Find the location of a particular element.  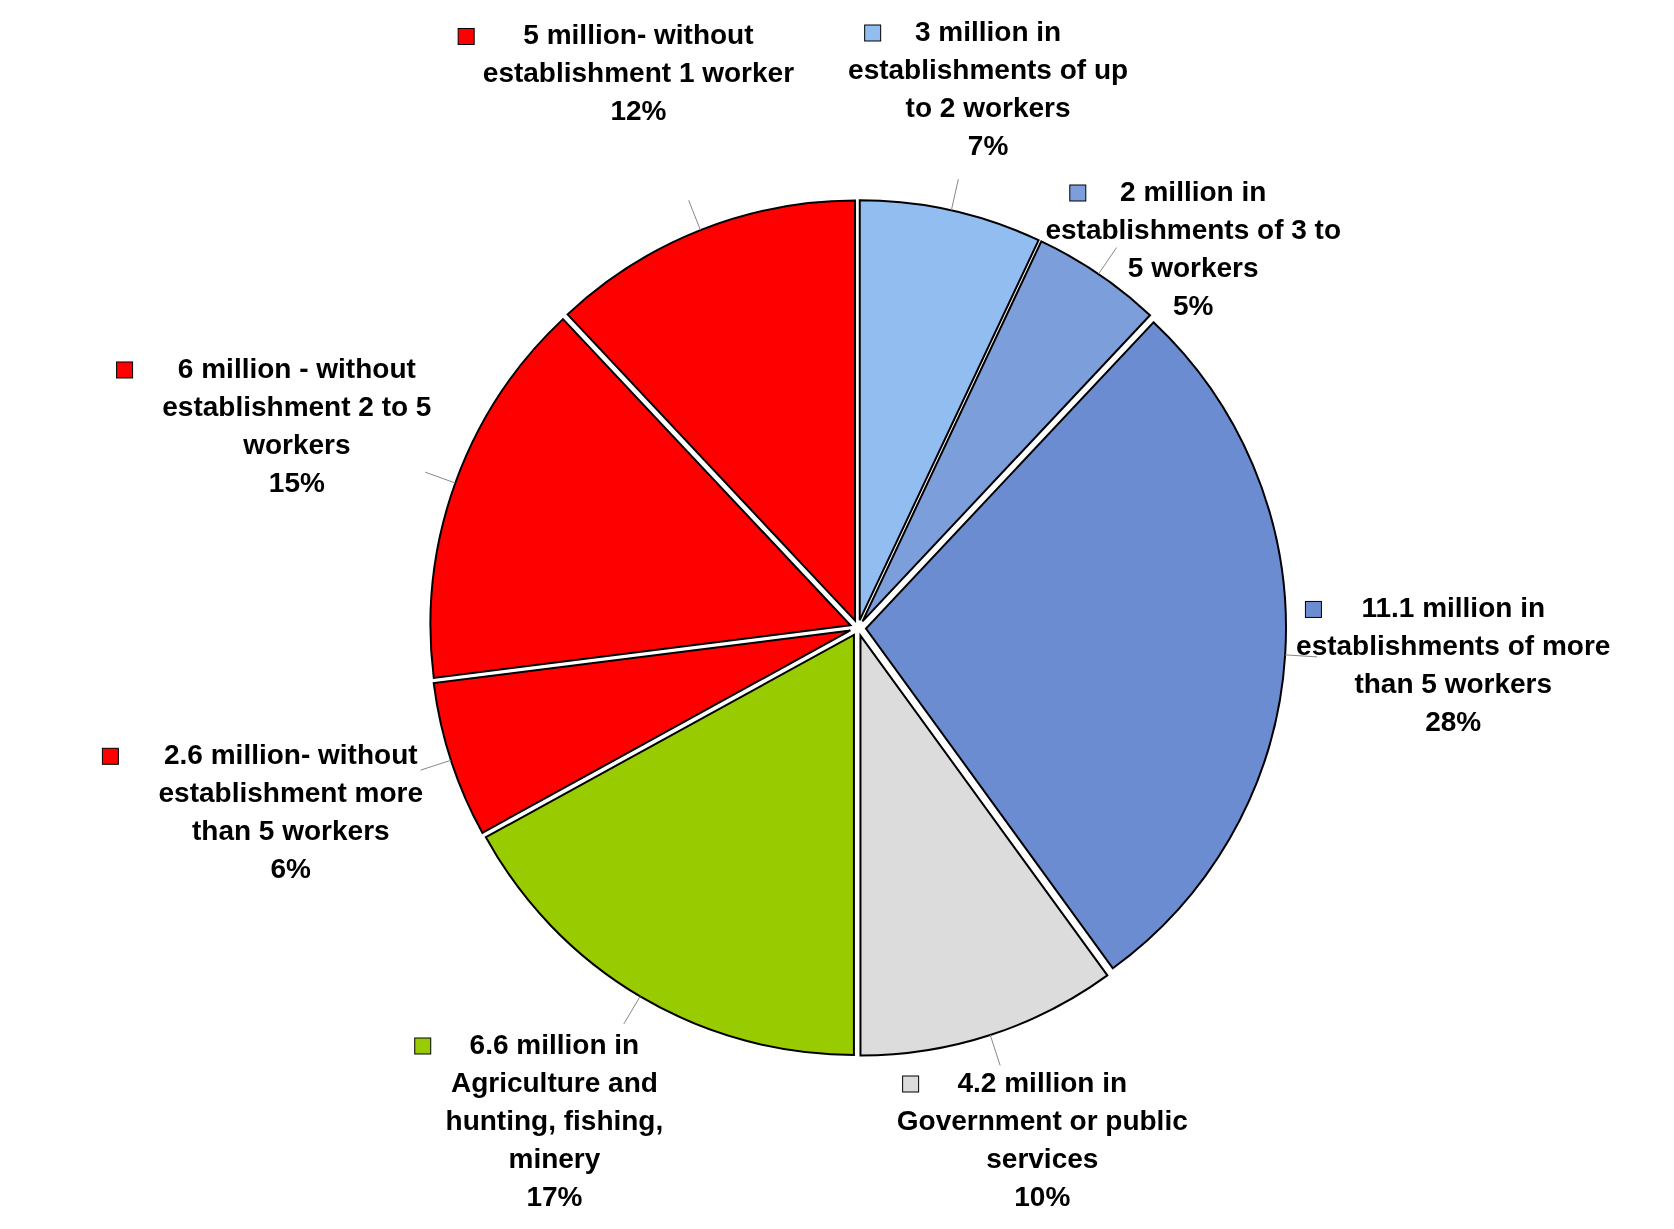

legend-label: 2 million in establishments of 3 to 5 workers is located at coordinates (1193, 229).